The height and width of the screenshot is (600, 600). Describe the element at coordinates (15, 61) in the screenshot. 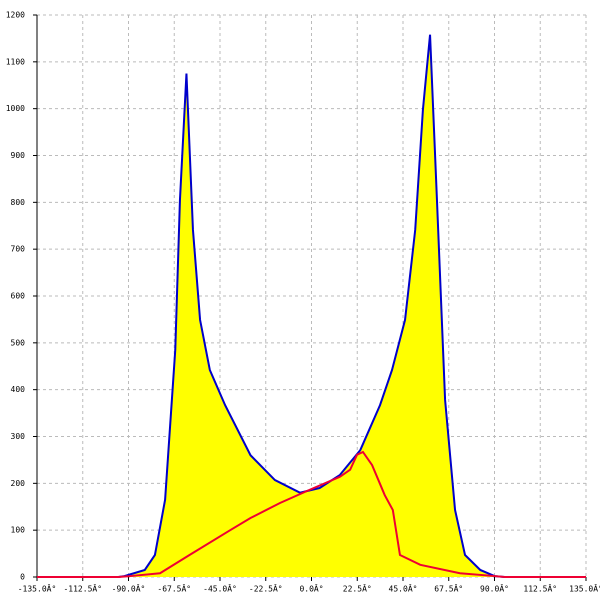

I see `y-tick-label: 1100` at that location.